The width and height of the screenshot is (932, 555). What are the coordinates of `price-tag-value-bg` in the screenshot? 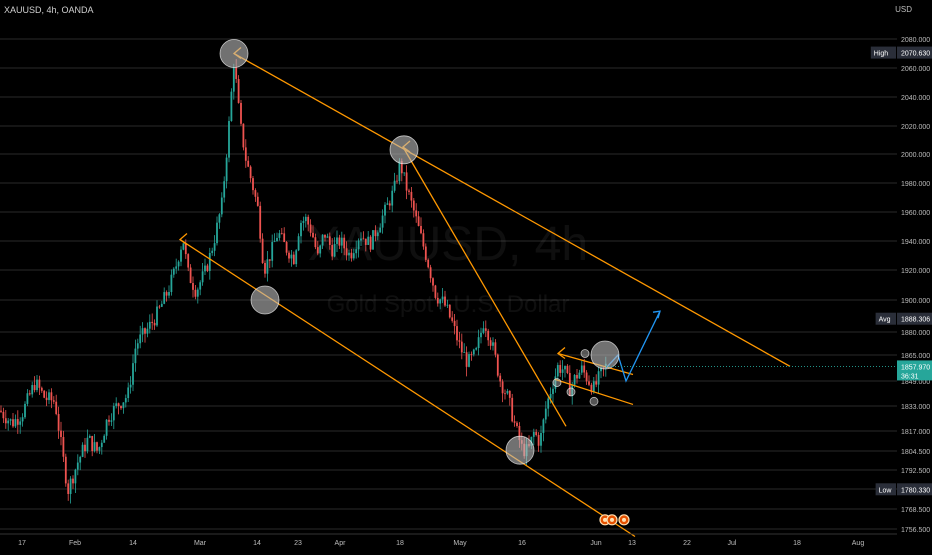 It's located at (914, 489).